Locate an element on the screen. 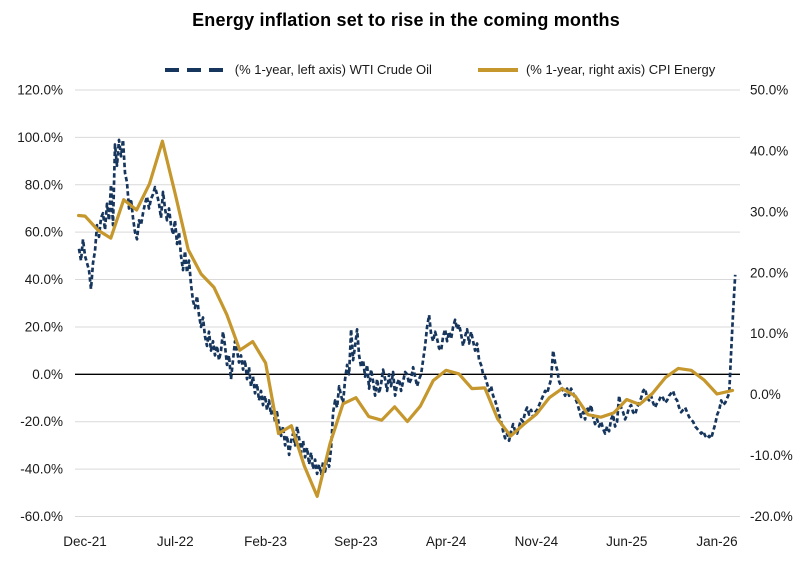  legend-item-wti: (% 1-year, left axis) WTI Crude Oil is located at coordinates (298, 69).